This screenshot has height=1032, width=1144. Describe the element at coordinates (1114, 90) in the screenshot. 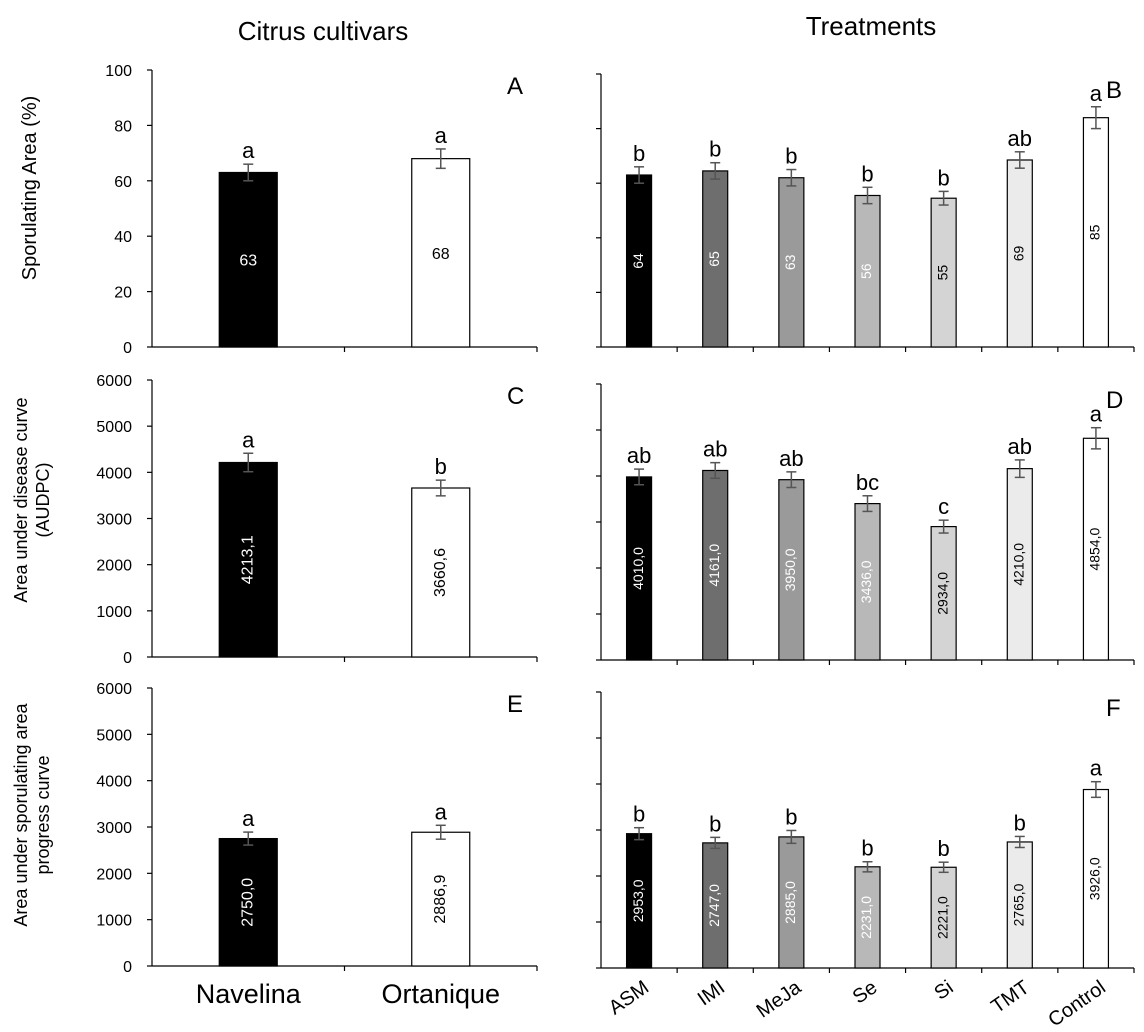

I see `panel-letter: B` at that location.